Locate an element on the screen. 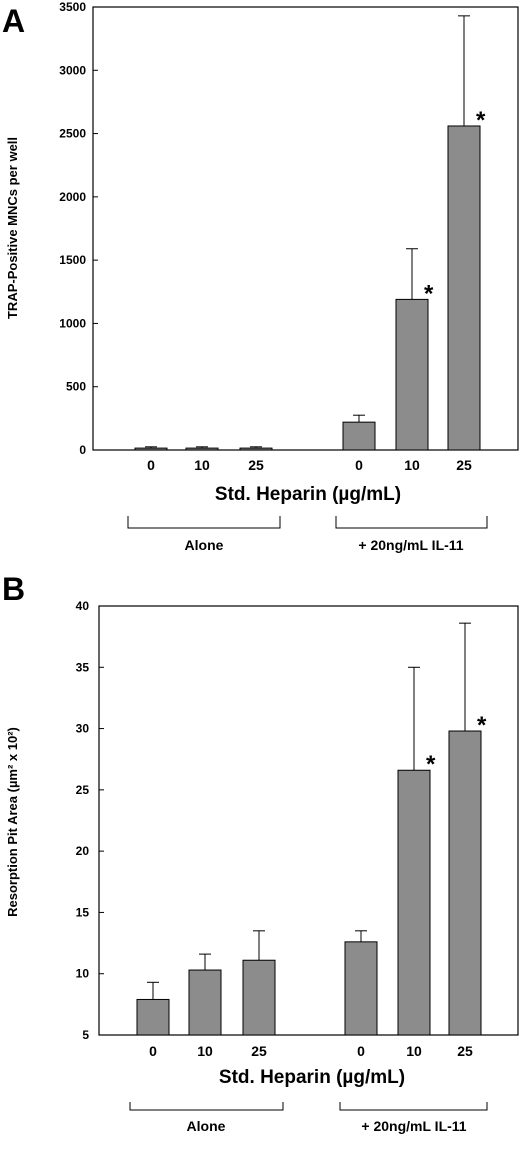 Image resolution: width=520 pixels, height=1150 pixels. panel-b-y-axis-label: Resorption Pit Area (µm² x 10²) is located at coordinates (12, 822).